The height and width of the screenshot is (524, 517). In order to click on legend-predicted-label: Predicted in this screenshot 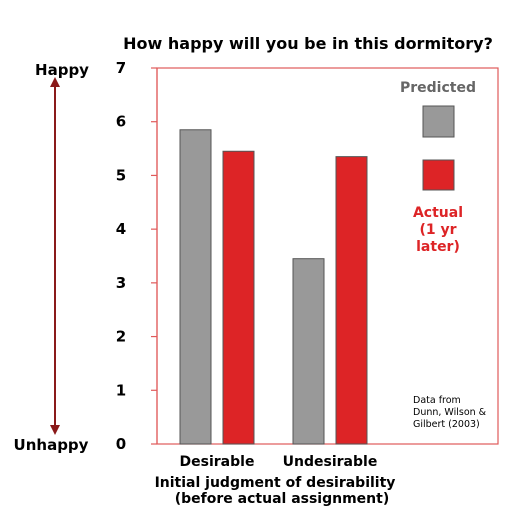, I will do `click(438, 88)`.